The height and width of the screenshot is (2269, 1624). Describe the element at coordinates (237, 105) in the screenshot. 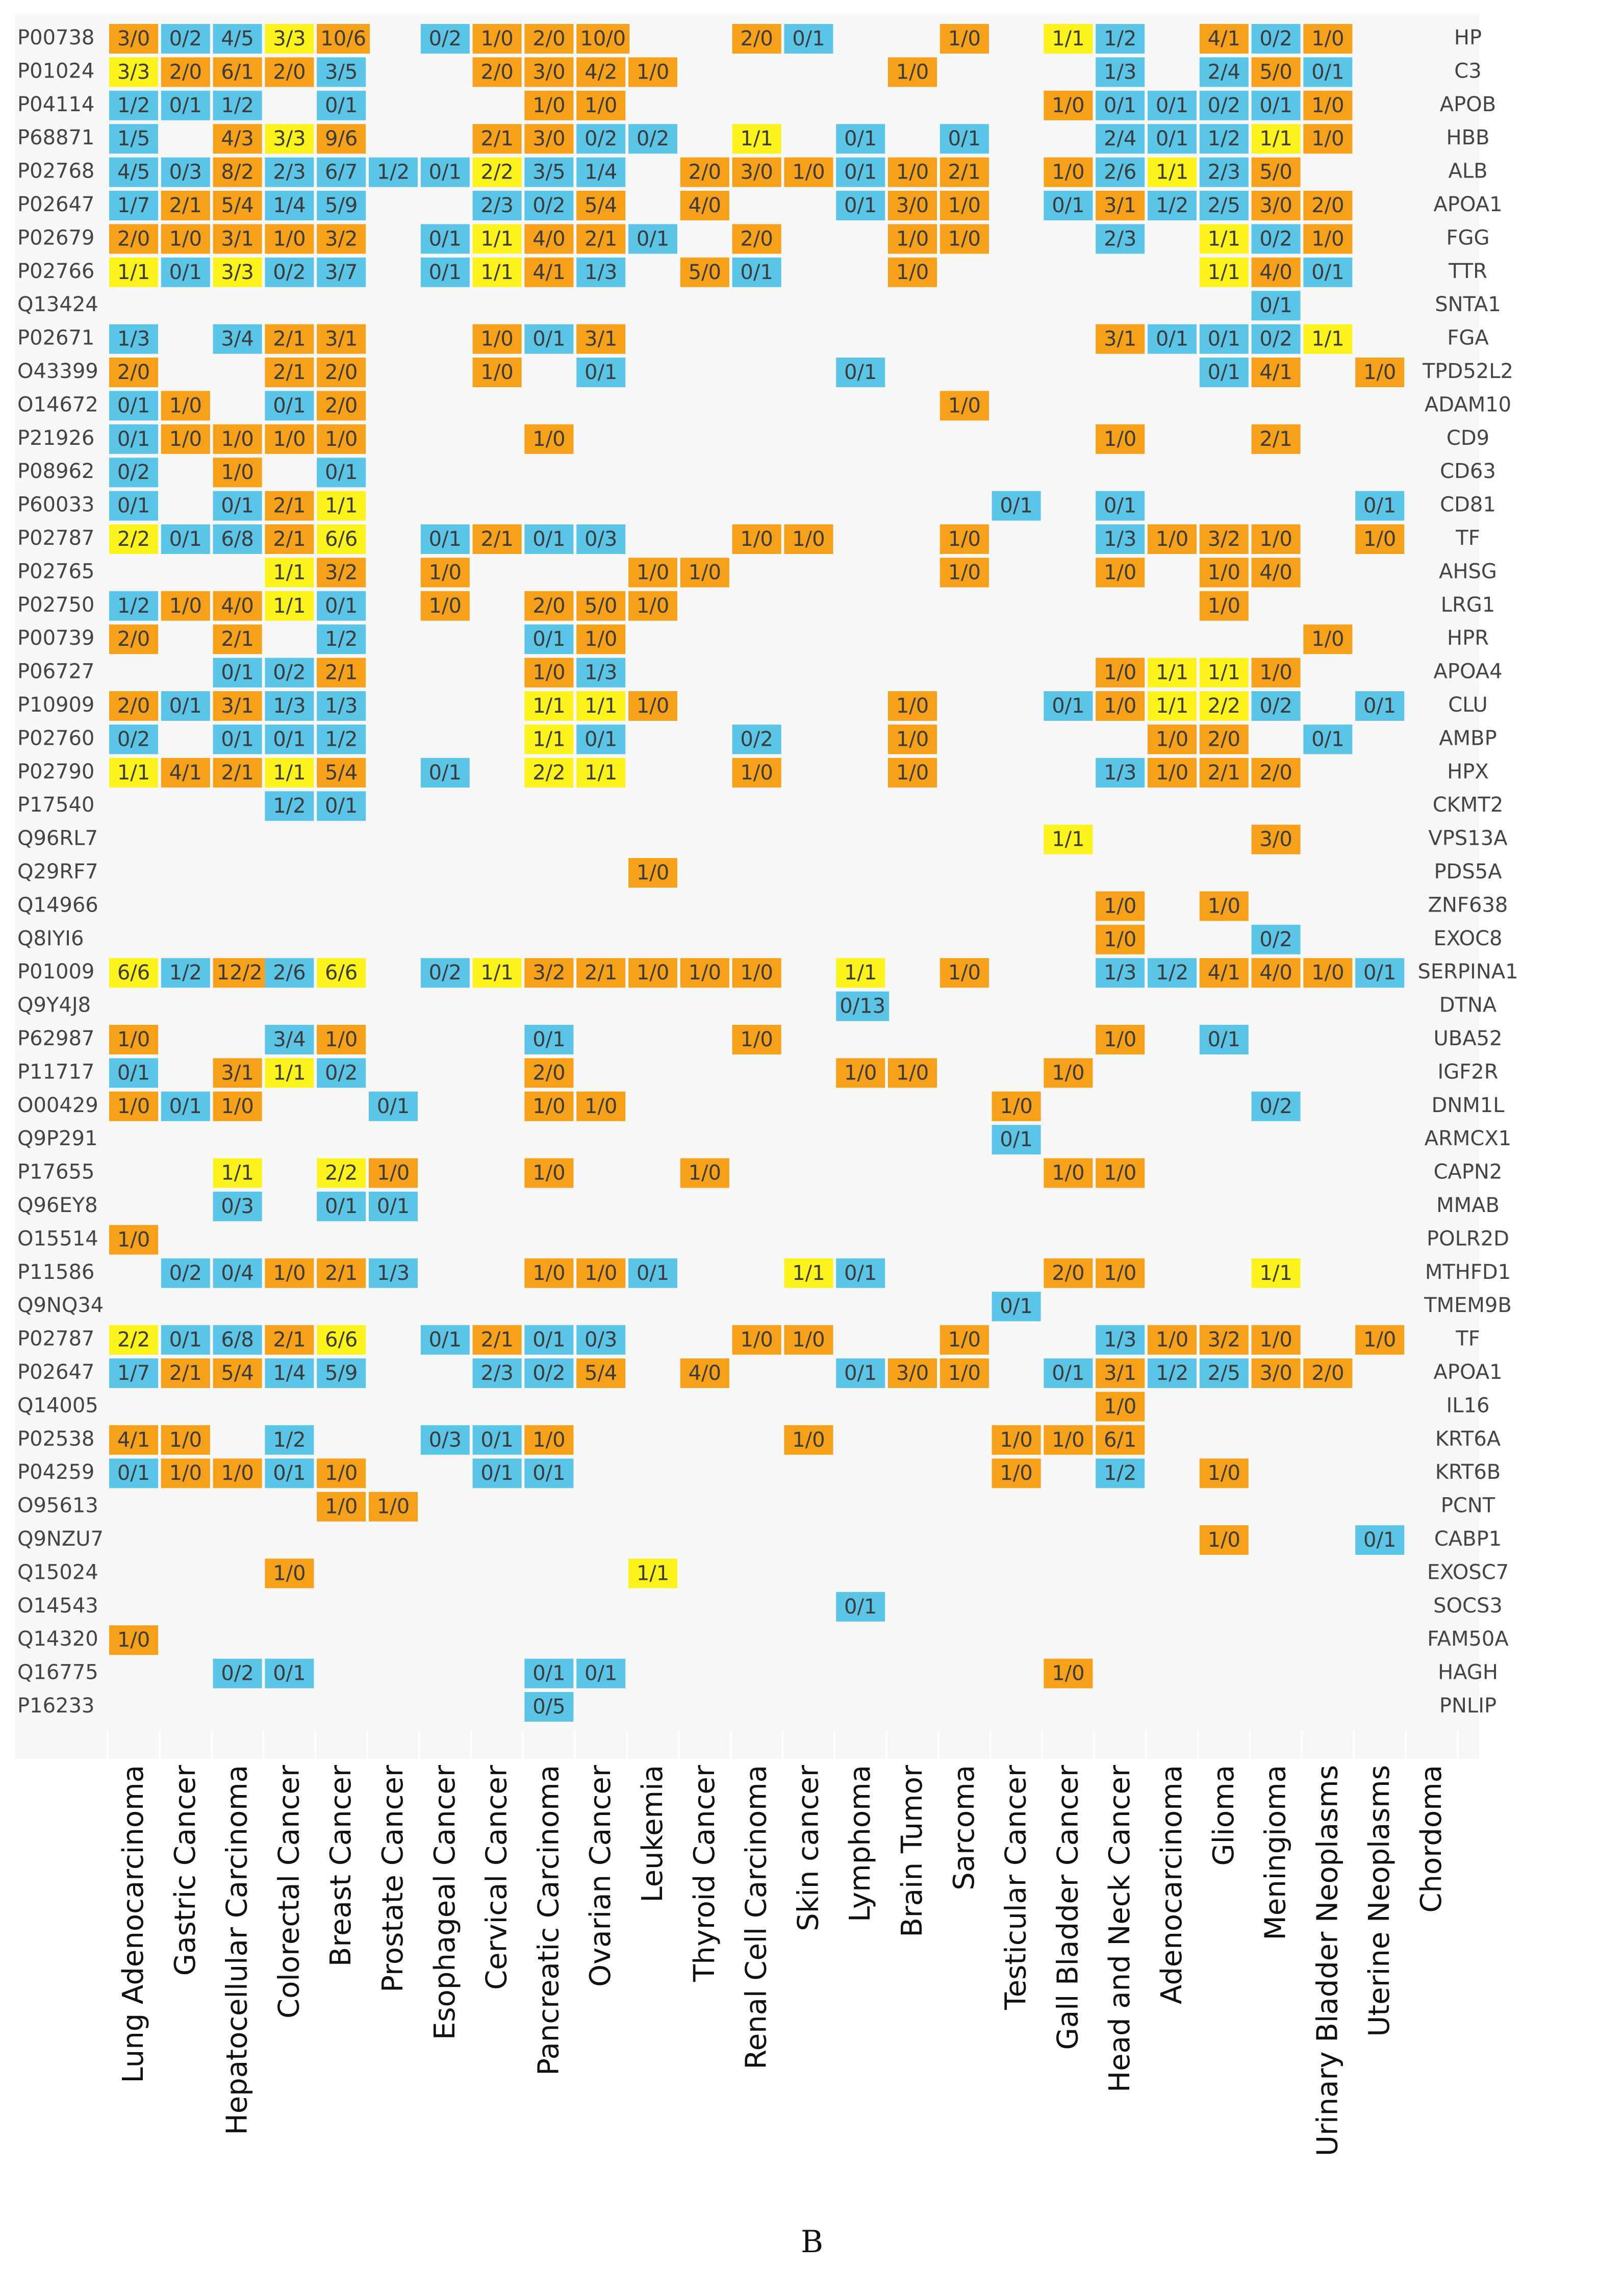

I see `cell-value-label: 1/2` at that location.